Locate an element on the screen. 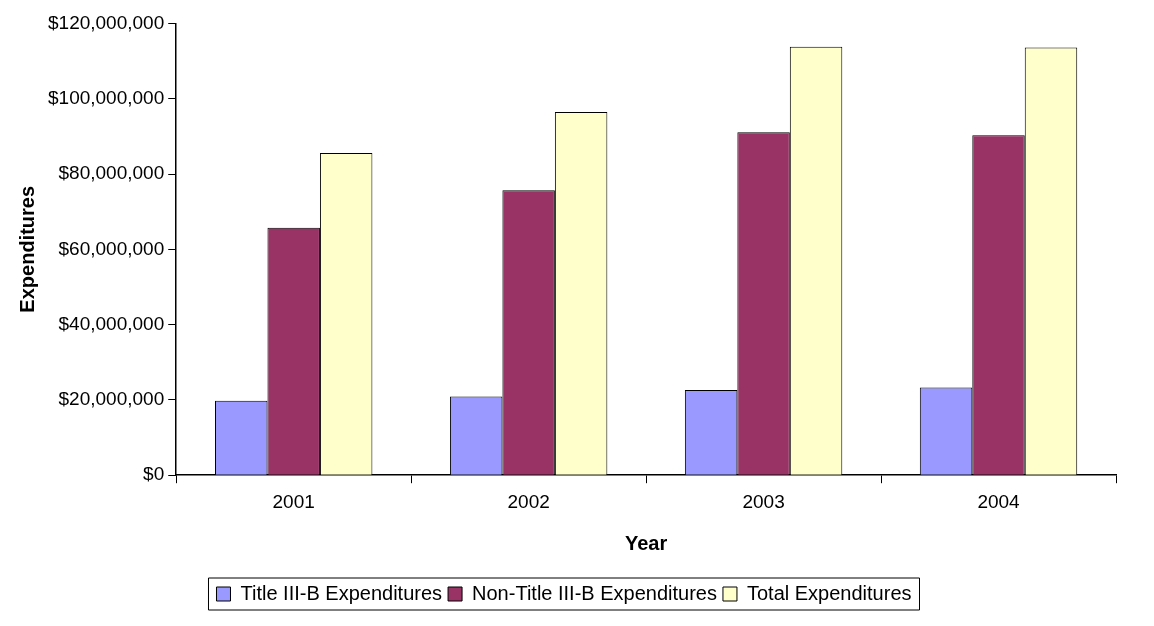 The height and width of the screenshot is (626, 1154). x-tick-label: 2001 is located at coordinates (293, 501).